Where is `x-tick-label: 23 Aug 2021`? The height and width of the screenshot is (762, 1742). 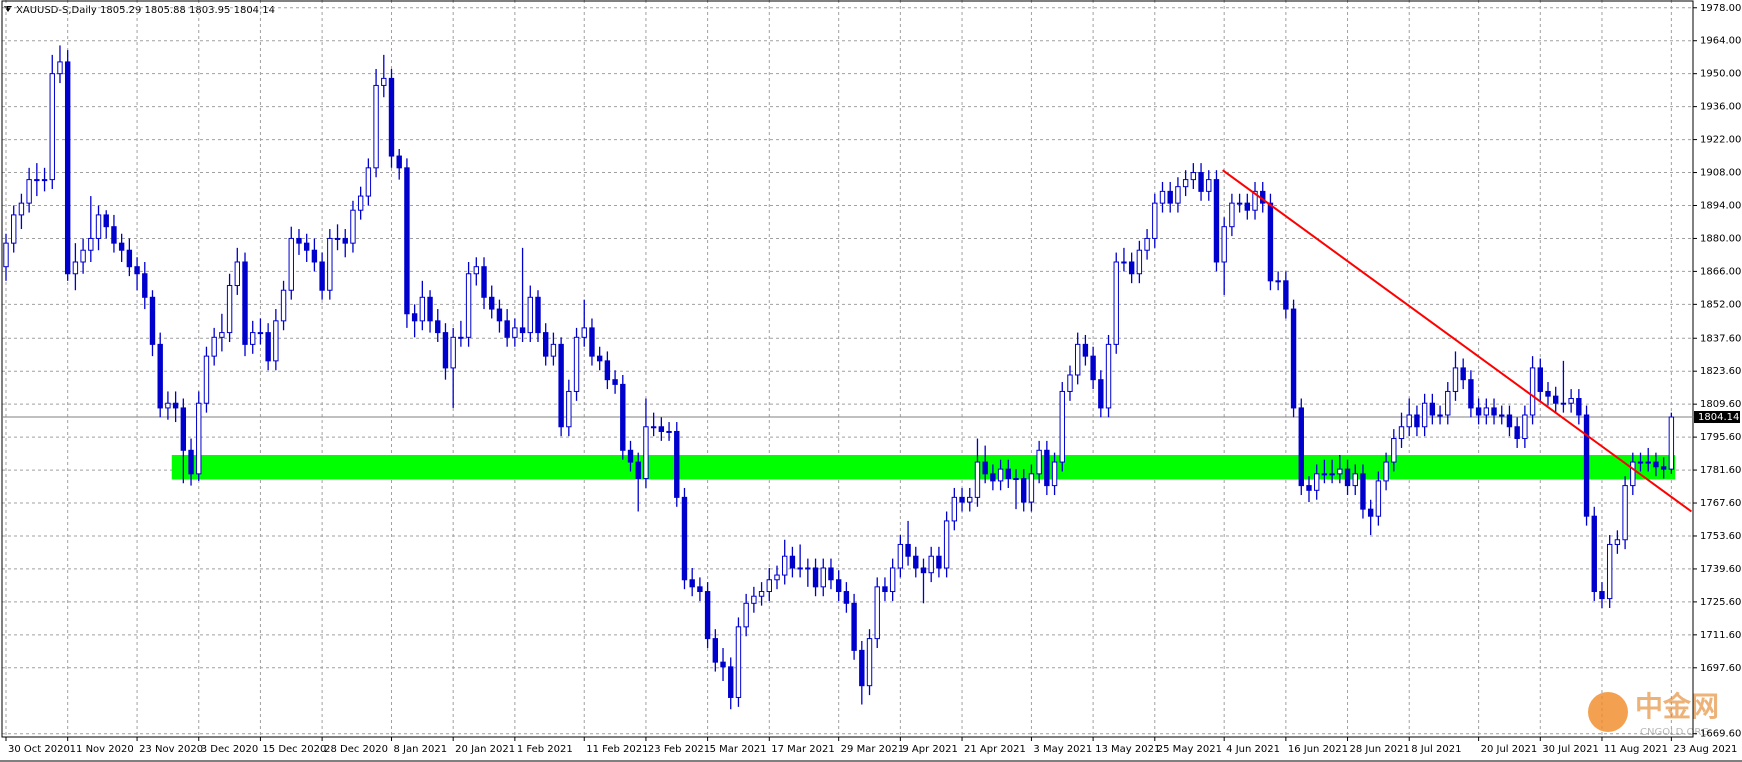 x-tick-label: 23 Aug 2021 is located at coordinates (1705, 749).